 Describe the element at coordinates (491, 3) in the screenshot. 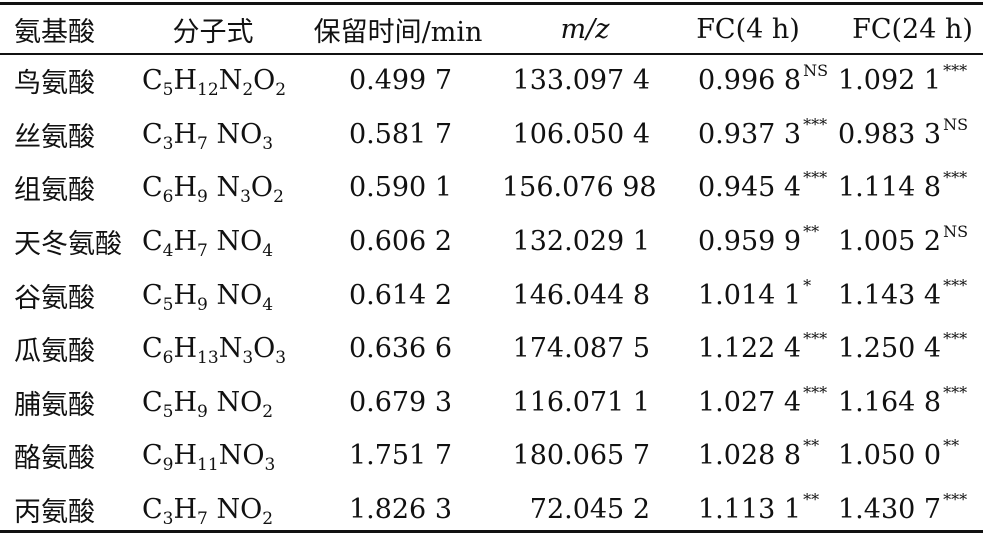

I see `table-top-rule` at that location.